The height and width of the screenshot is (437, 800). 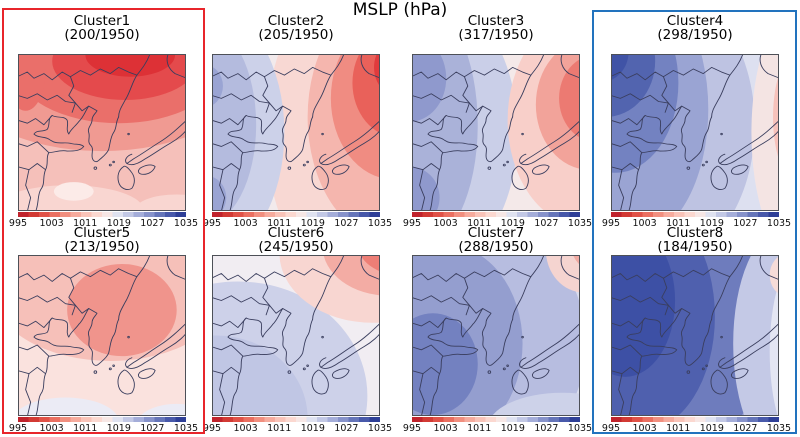 I want to click on figure-title: MSLP (hPa), so click(x=400, y=10).